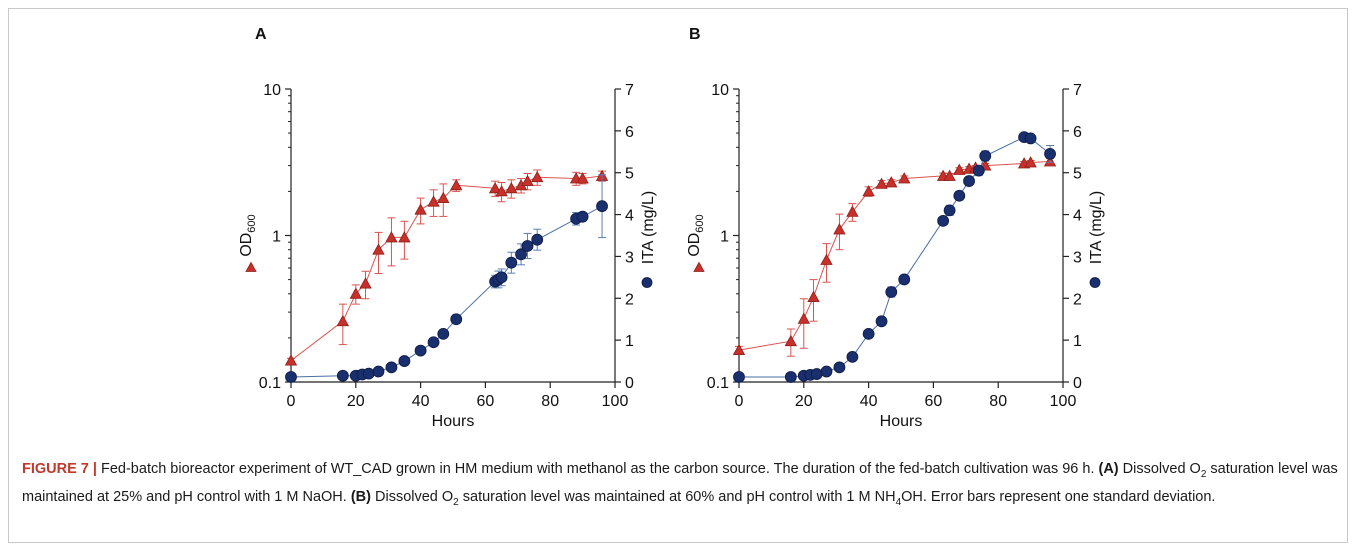 This screenshot has height=552, width=1357. I want to click on panel-a-x-axis-title: Hours, so click(453, 421).